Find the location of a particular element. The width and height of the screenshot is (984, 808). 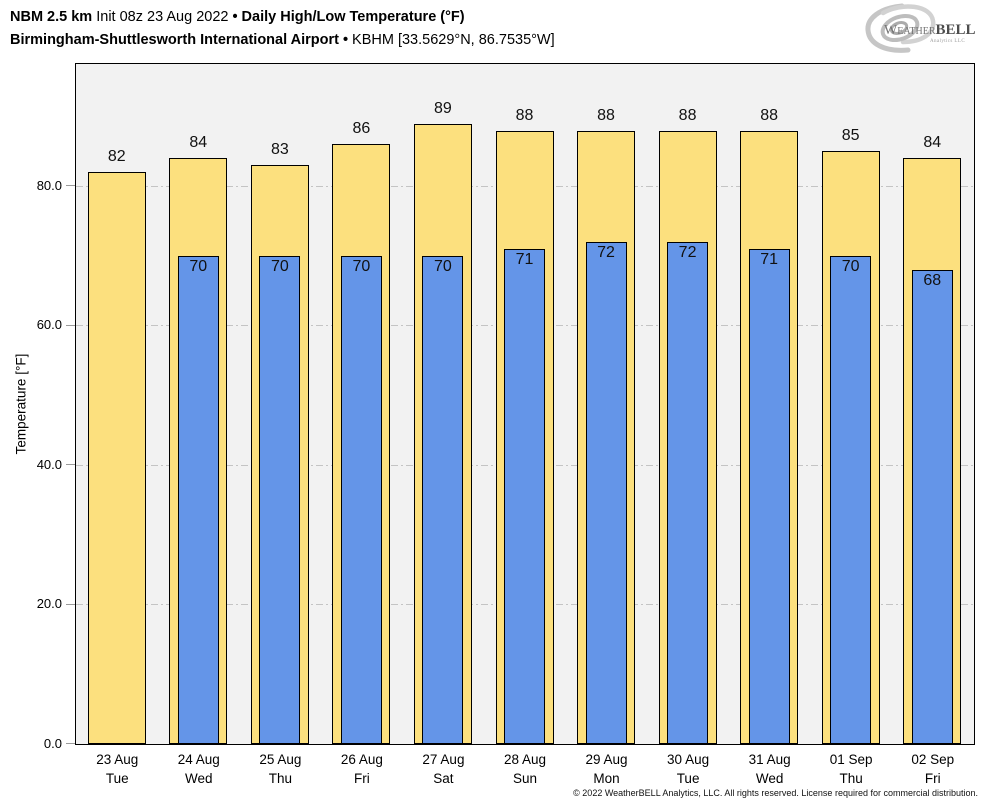

x-tick-date: 01 Sep is located at coordinates (851, 759).